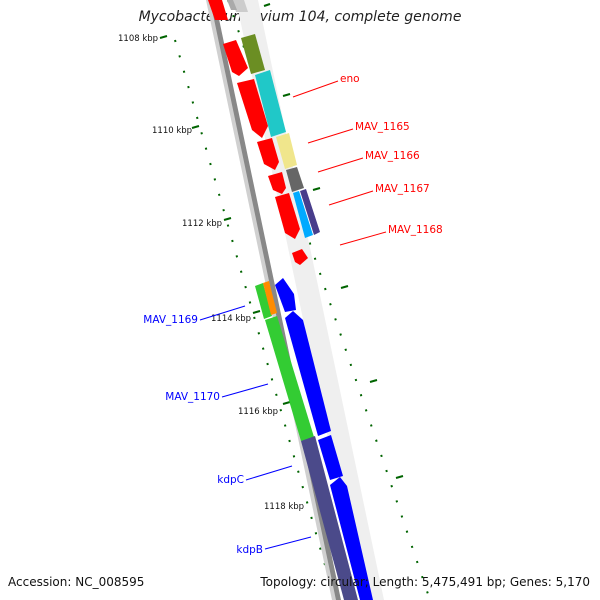 The image size is (600, 600). What do you see at coordinates (310, 212) in the screenshot?
I see `gene-indigo` at bounding box center [310, 212].